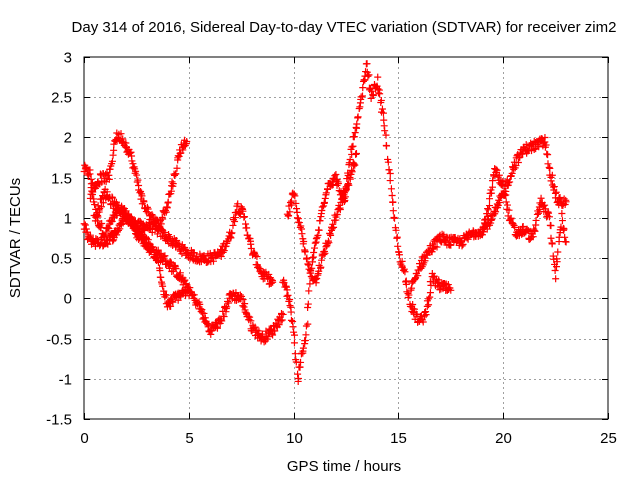 Image resolution: width=640 pixels, height=480 pixels. Describe the element at coordinates (68, 138) in the screenshot. I see `y-tick-label: 2` at that location.